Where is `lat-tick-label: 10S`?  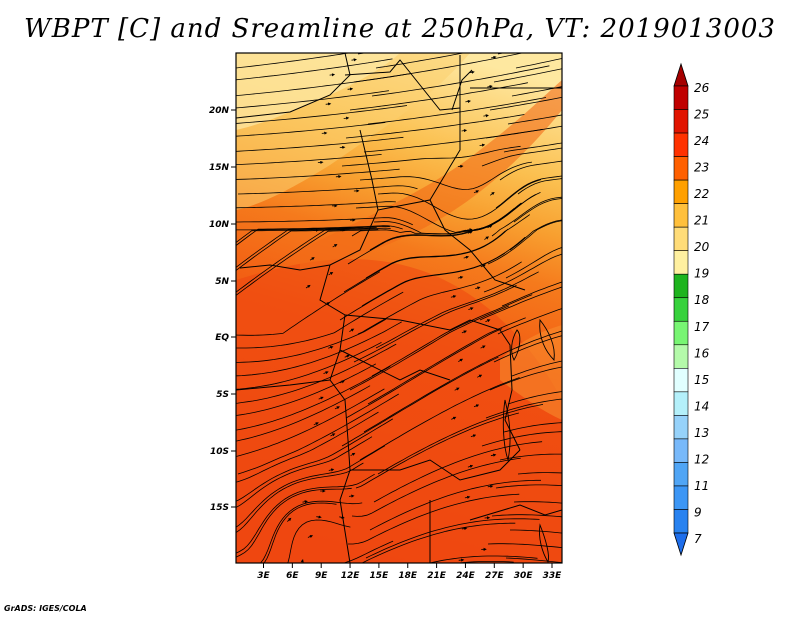 lat-tick-label: 10S is located at coordinates (219, 452).